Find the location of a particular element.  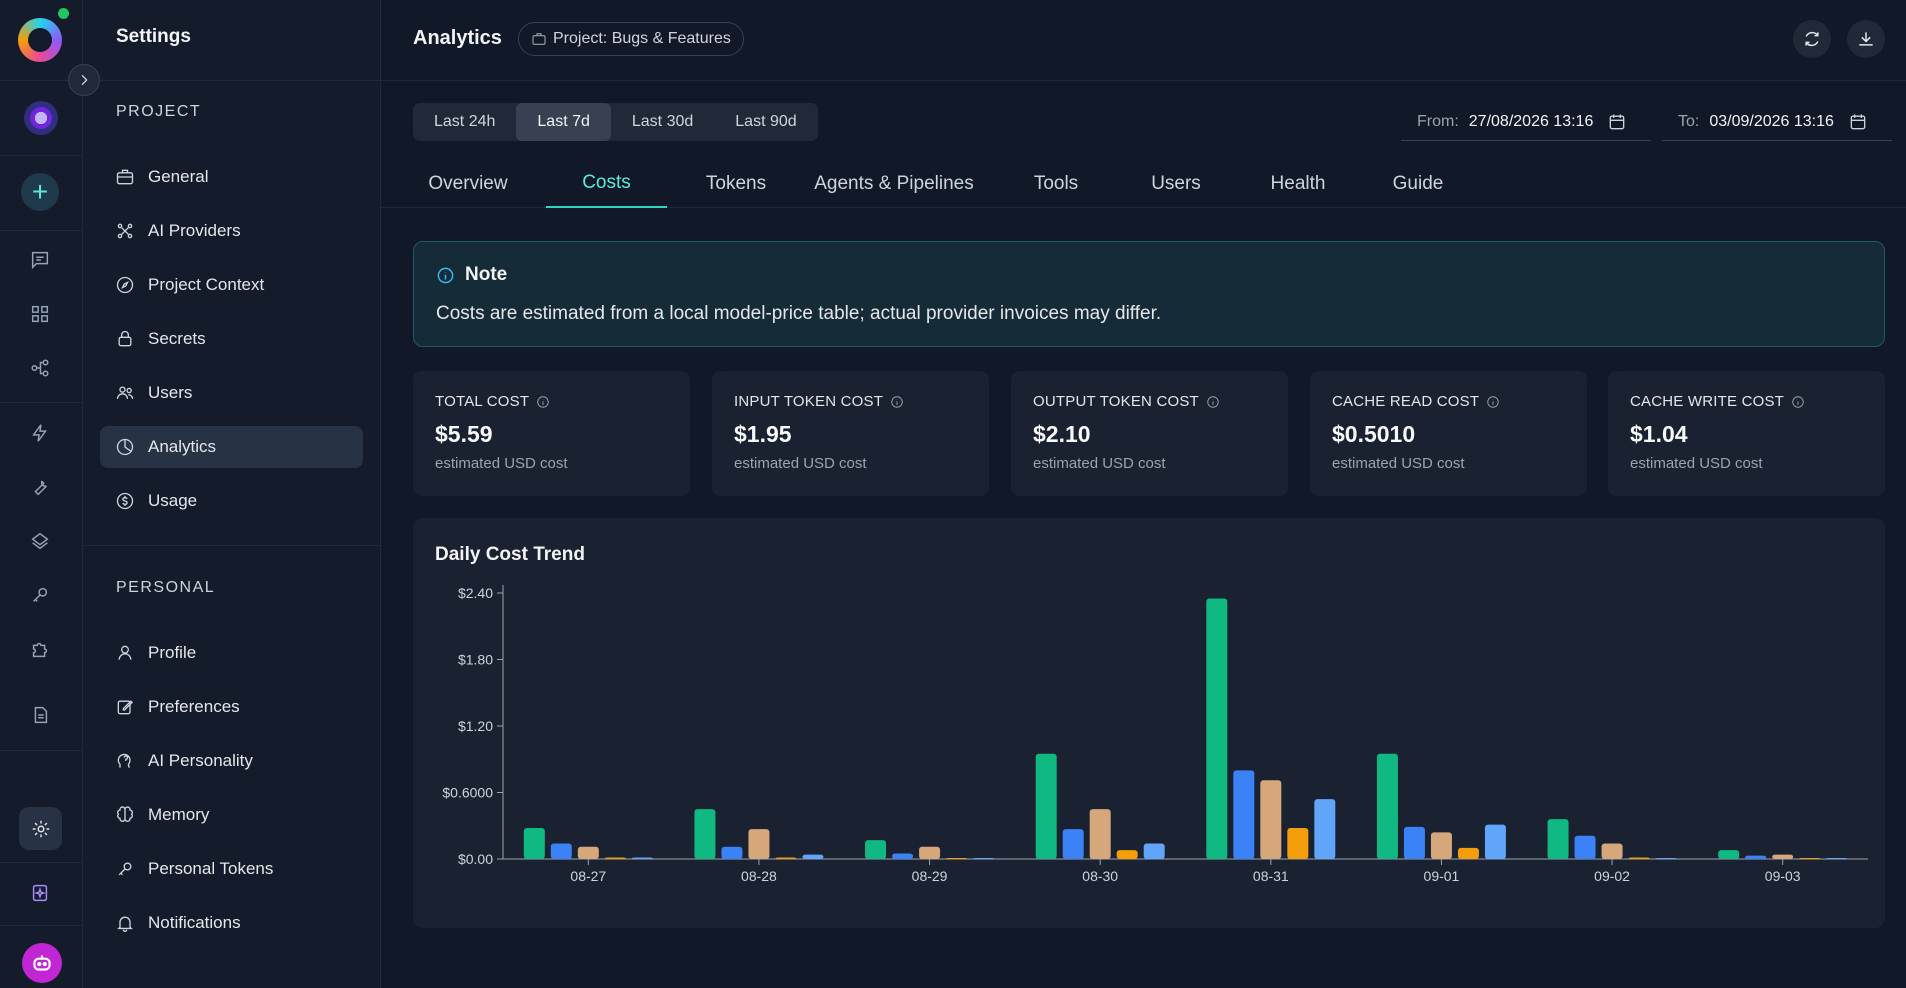

tab-costs: Costs is located at coordinates (606, 184).